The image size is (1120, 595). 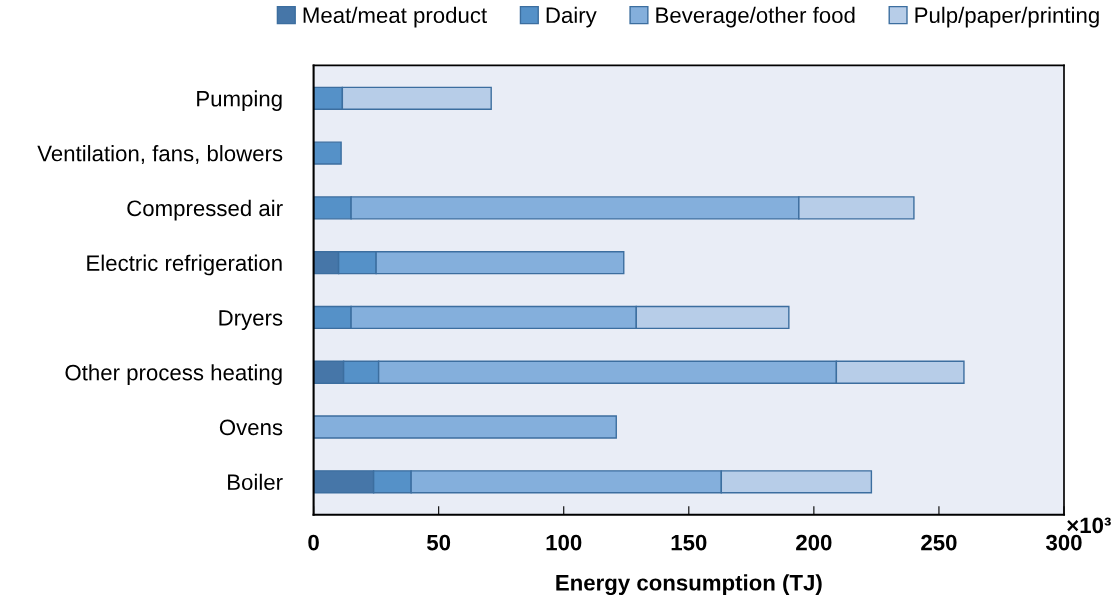 What do you see at coordinates (1089, 525) in the screenshot?
I see `text: ×10³` at bounding box center [1089, 525].